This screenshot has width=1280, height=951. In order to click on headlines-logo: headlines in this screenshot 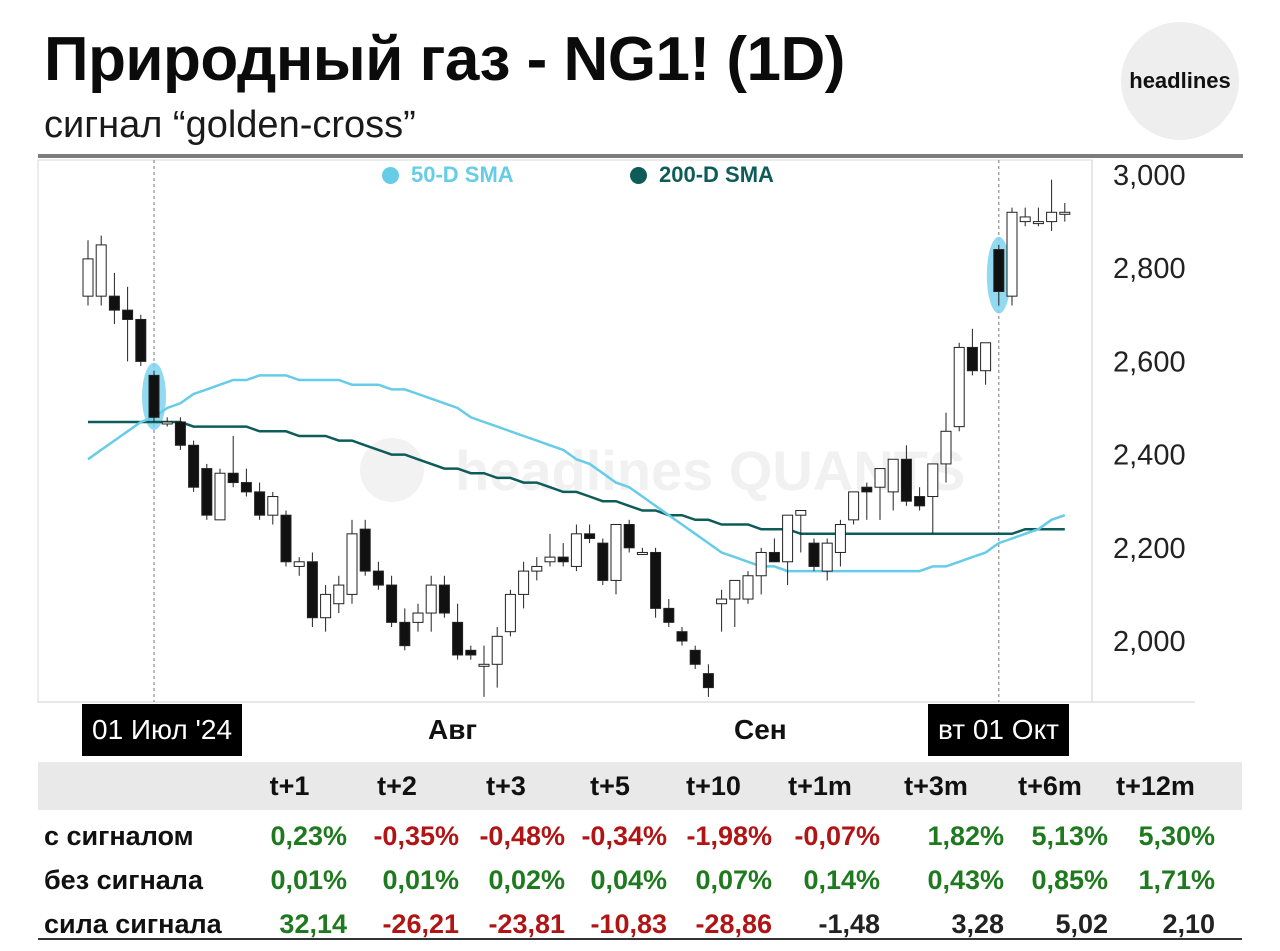, I will do `click(1180, 81)`.